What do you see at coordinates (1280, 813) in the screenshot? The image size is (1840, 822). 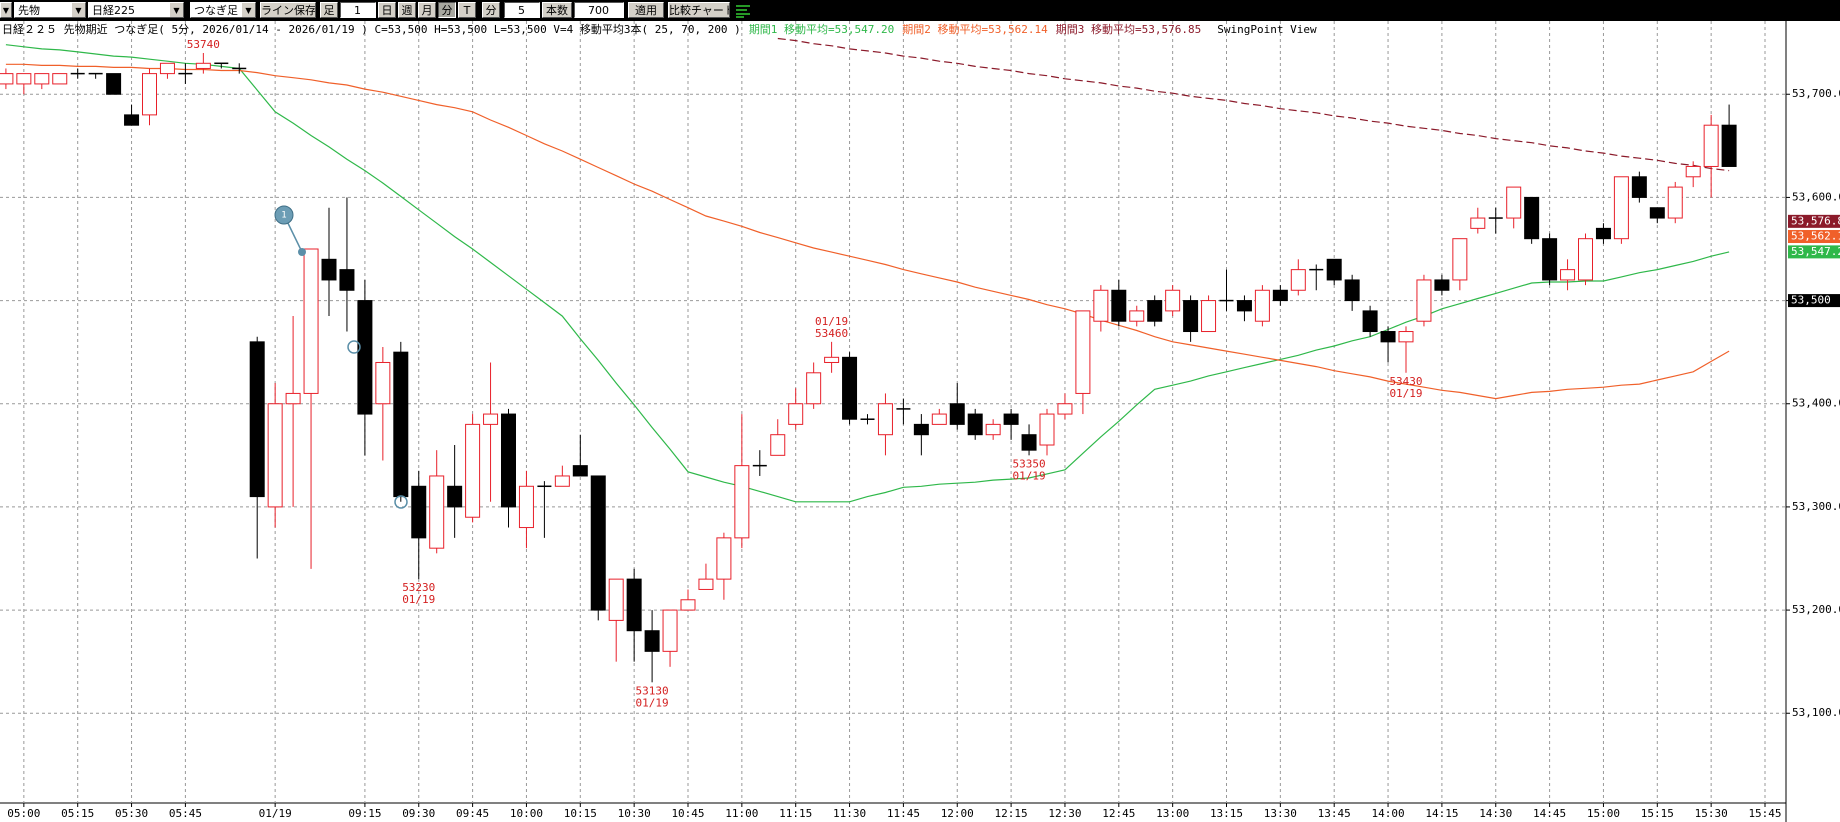 I see `x-tick-label: 13:30` at bounding box center [1280, 813].